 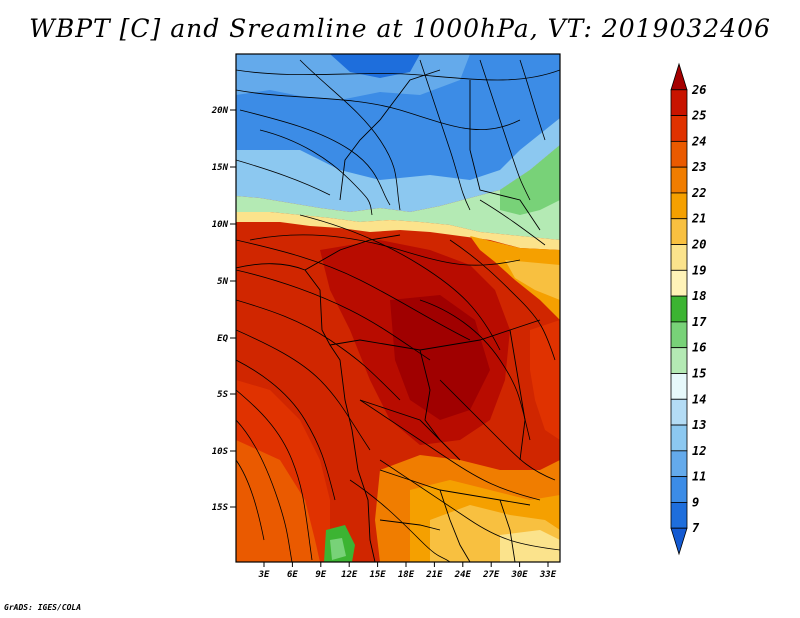 What do you see at coordinates (220, 111) in the screenshot?
I see `lat-tick-label: 20N` at bounding box center [220, 111].